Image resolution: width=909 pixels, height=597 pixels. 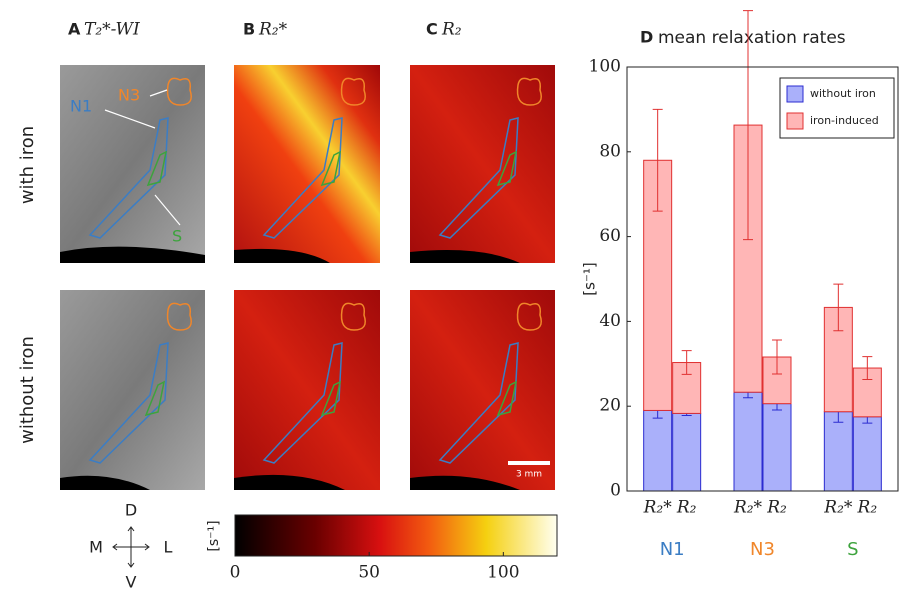 What do you see at coordinates (273, 30) in the screenshot?
I see `panel-title: R₂*` at bounding box center [273, 30].